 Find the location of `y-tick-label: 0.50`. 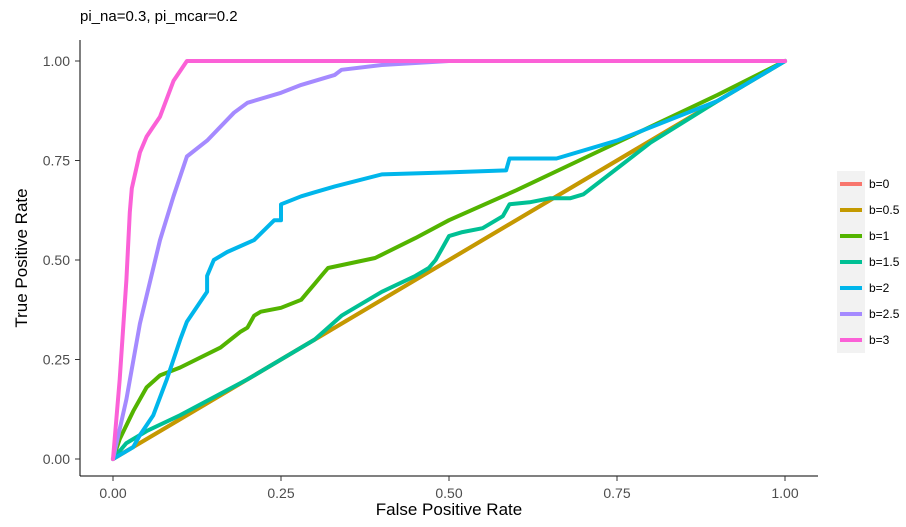

y-tick-label: 0.50 is located at coordinates (56, 260).